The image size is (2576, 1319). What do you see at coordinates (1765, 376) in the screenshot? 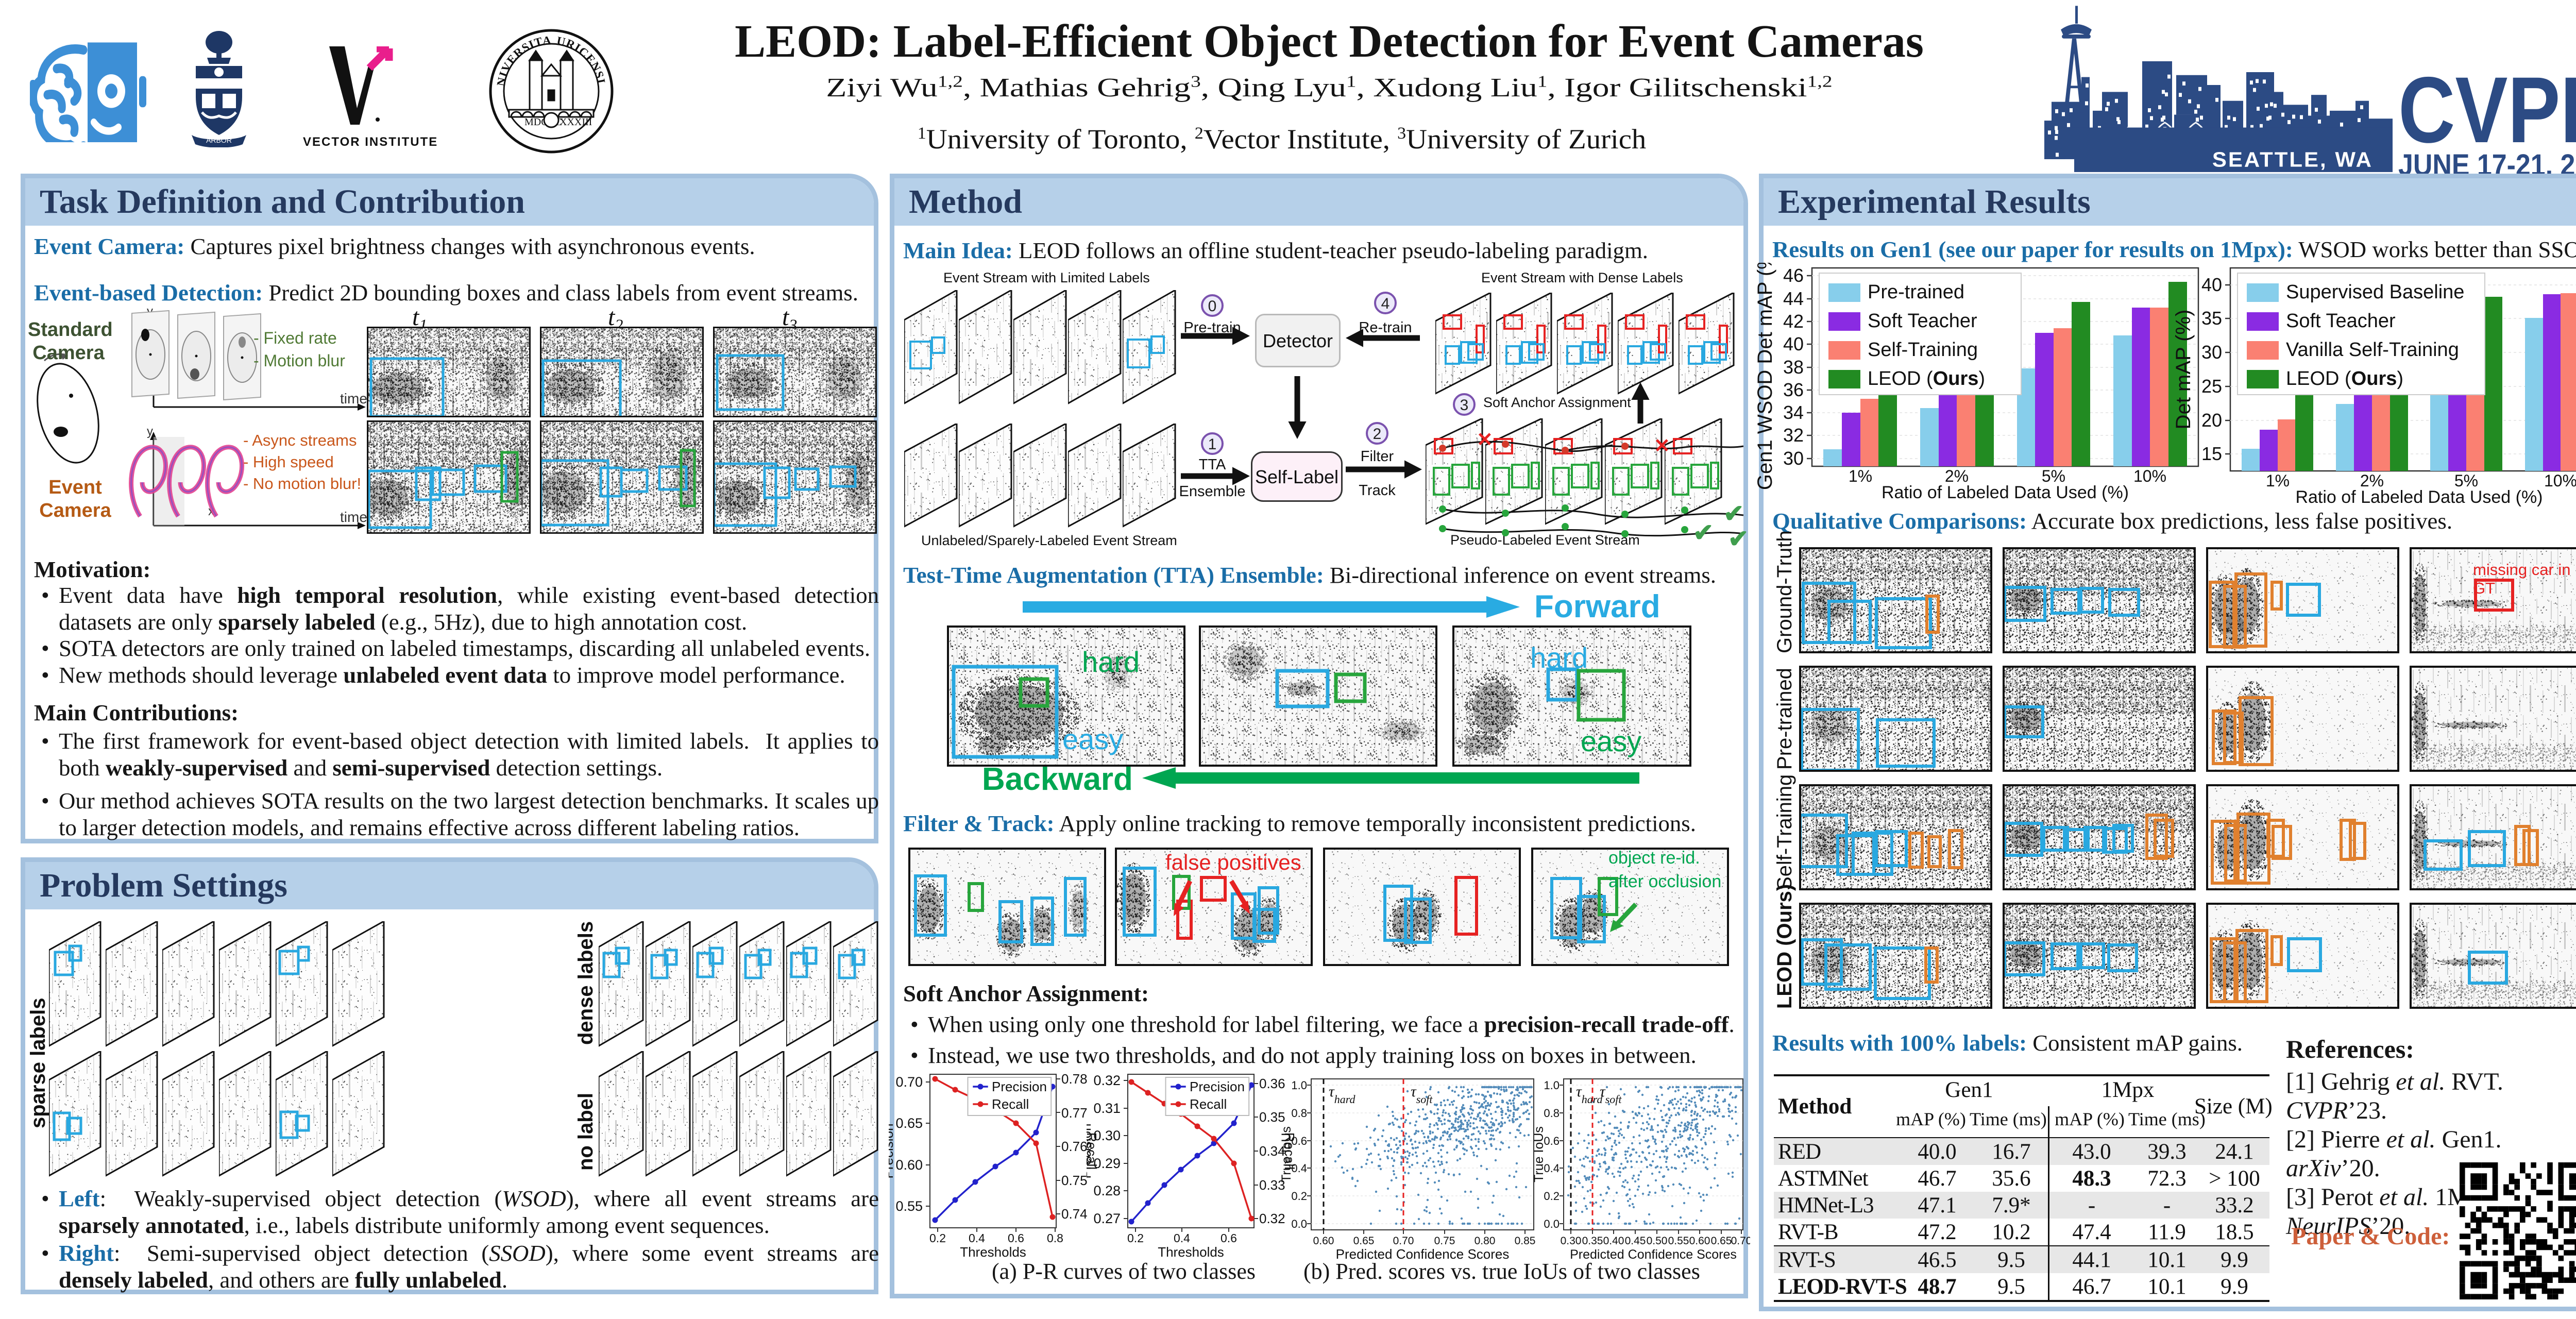
I see `svg-text: Gen1 WSOD Det mAP (%)` at bounding box center [1765, 376].